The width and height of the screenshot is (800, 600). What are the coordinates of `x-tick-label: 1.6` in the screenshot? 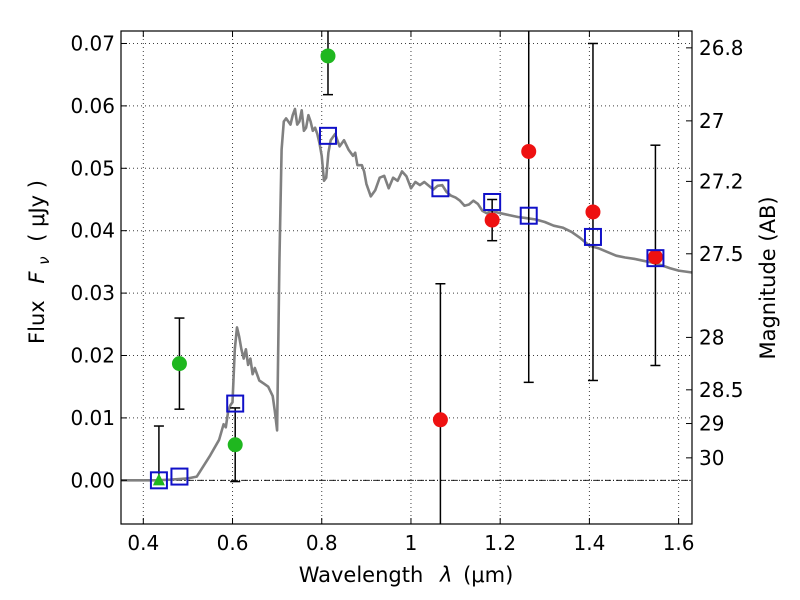 It's located at (679, 543).